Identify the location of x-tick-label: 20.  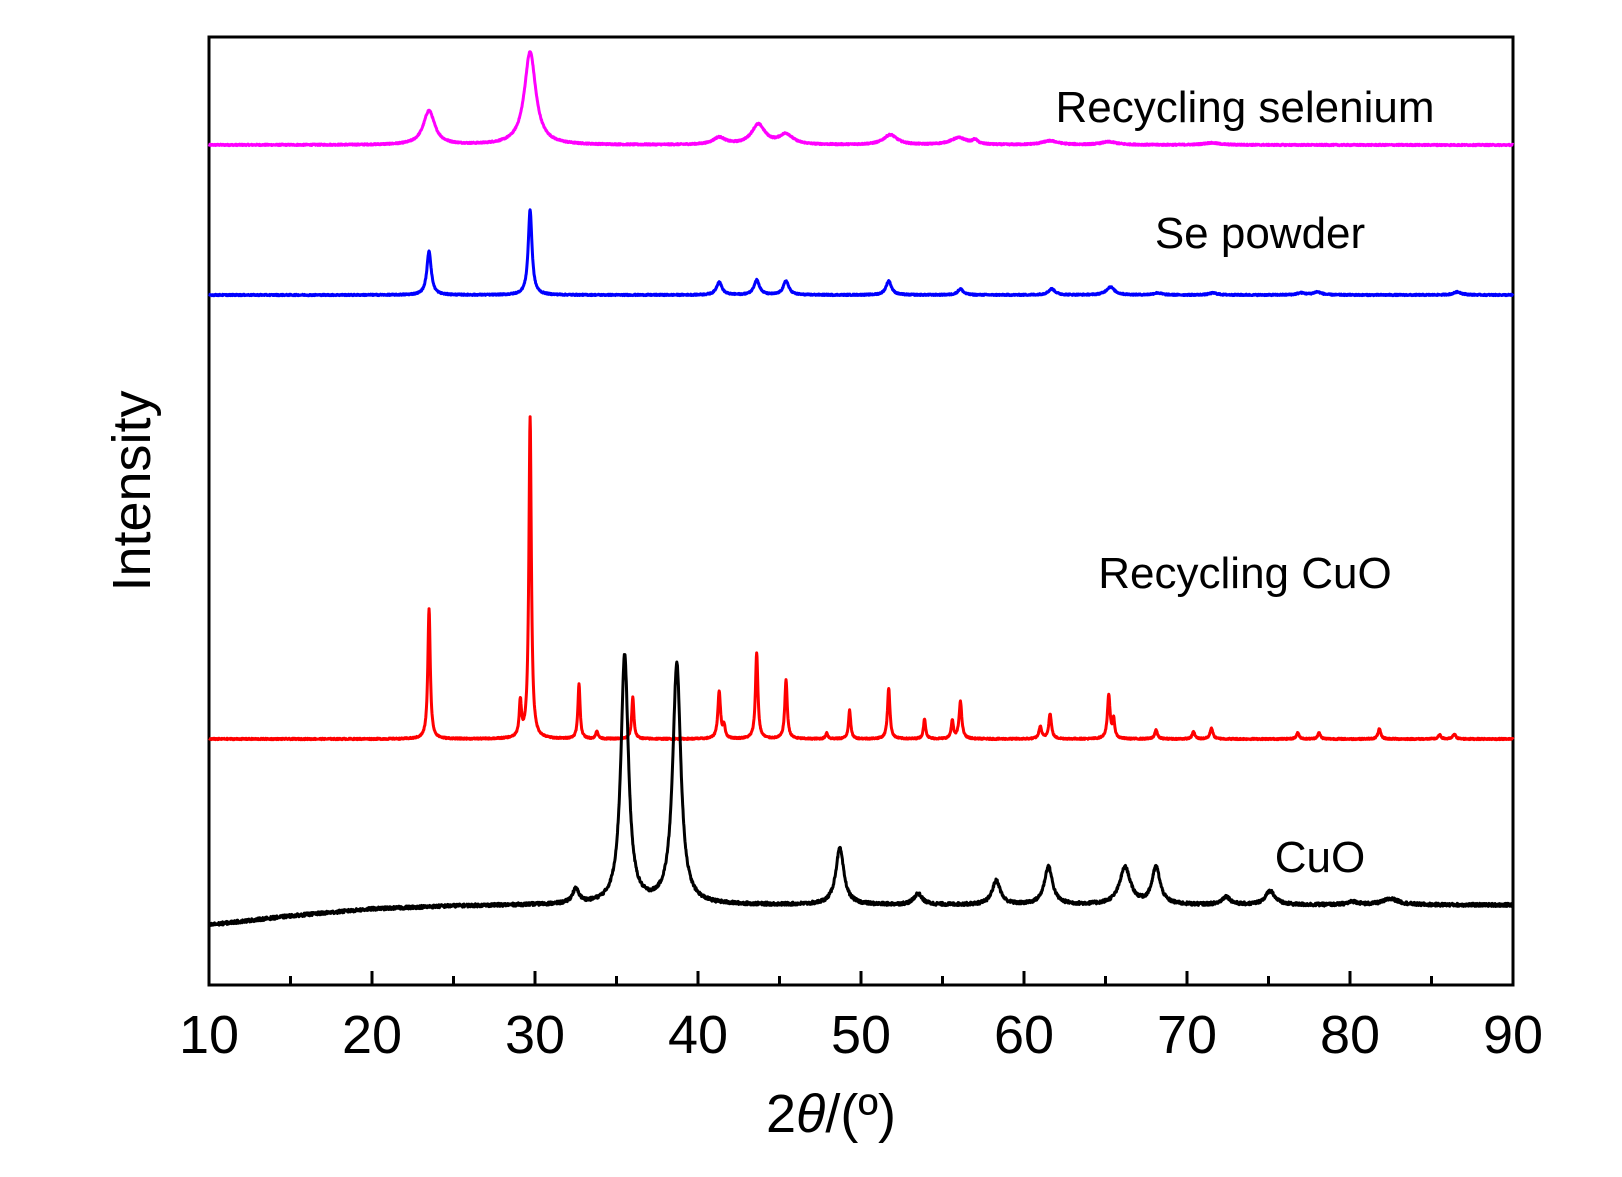
(372, 1035).